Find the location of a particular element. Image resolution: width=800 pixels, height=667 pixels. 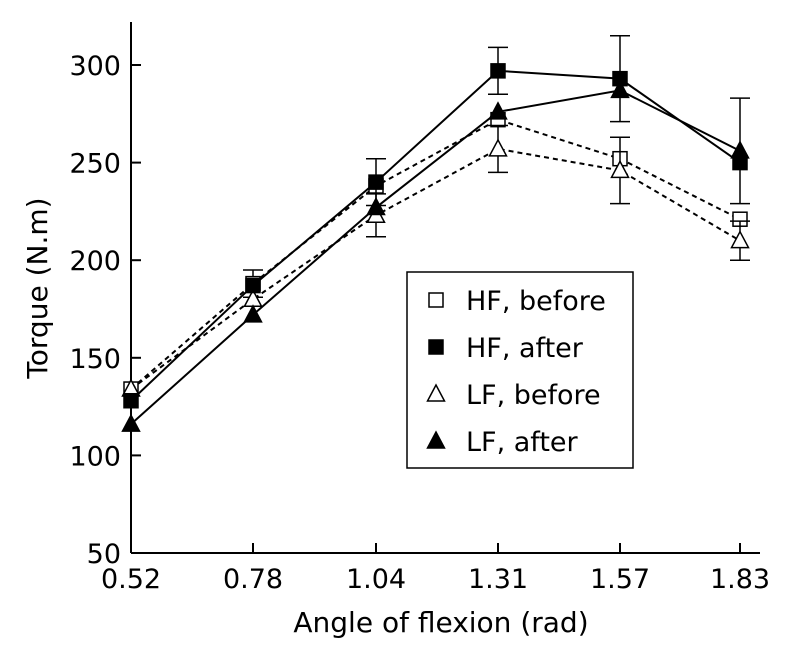

y-tick-label: 250 is located at coordinates (95, 164).